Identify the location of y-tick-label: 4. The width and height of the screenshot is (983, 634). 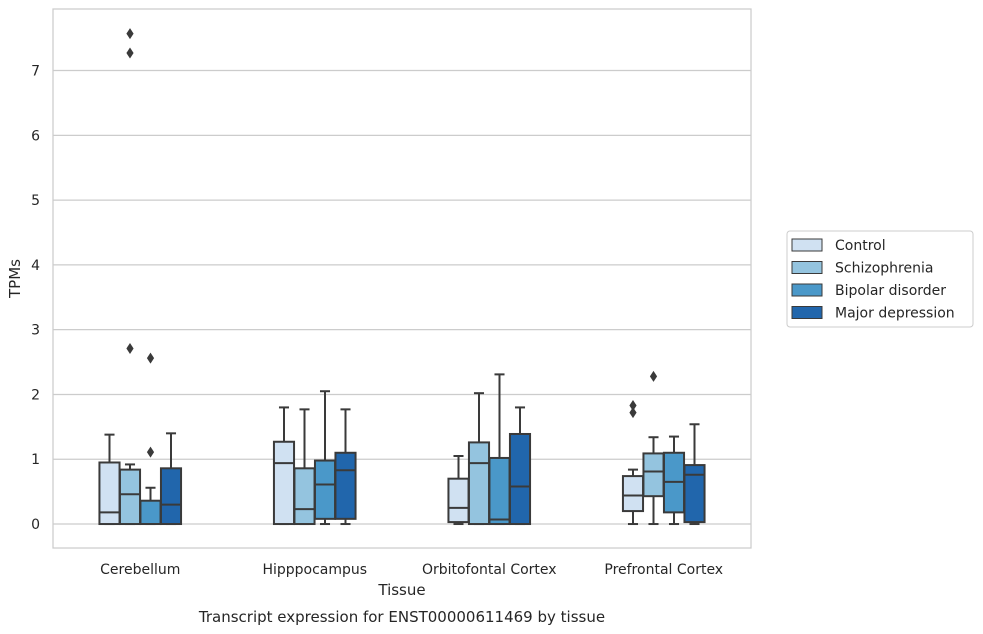
(35, 266).